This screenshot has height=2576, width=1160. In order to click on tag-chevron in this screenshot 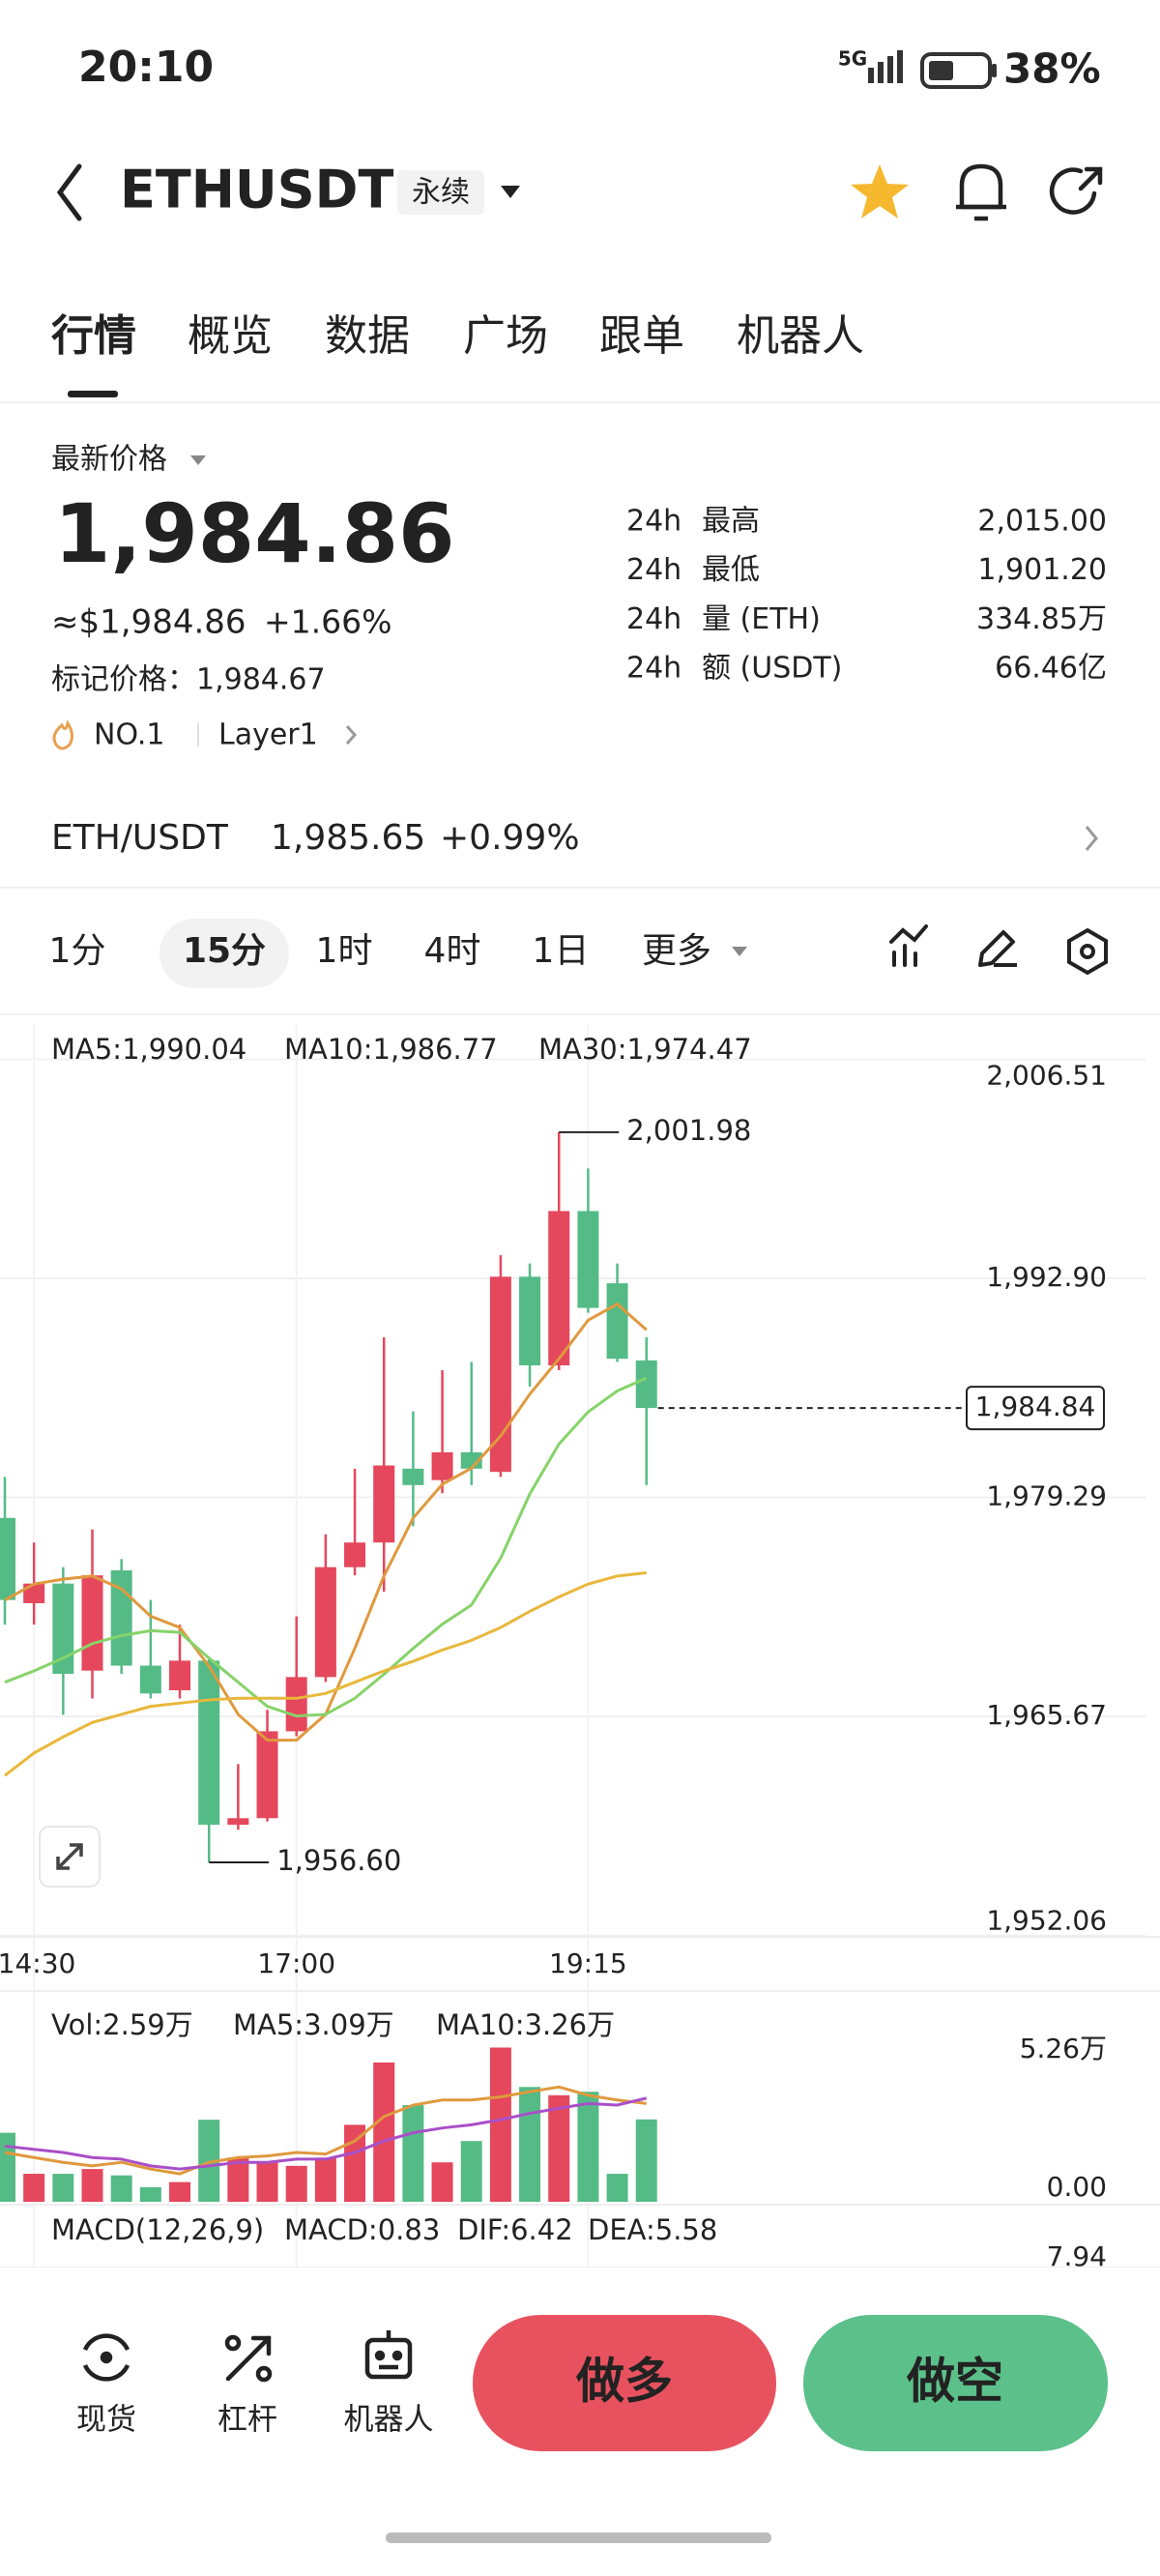, I will do `click(352, 735)`.